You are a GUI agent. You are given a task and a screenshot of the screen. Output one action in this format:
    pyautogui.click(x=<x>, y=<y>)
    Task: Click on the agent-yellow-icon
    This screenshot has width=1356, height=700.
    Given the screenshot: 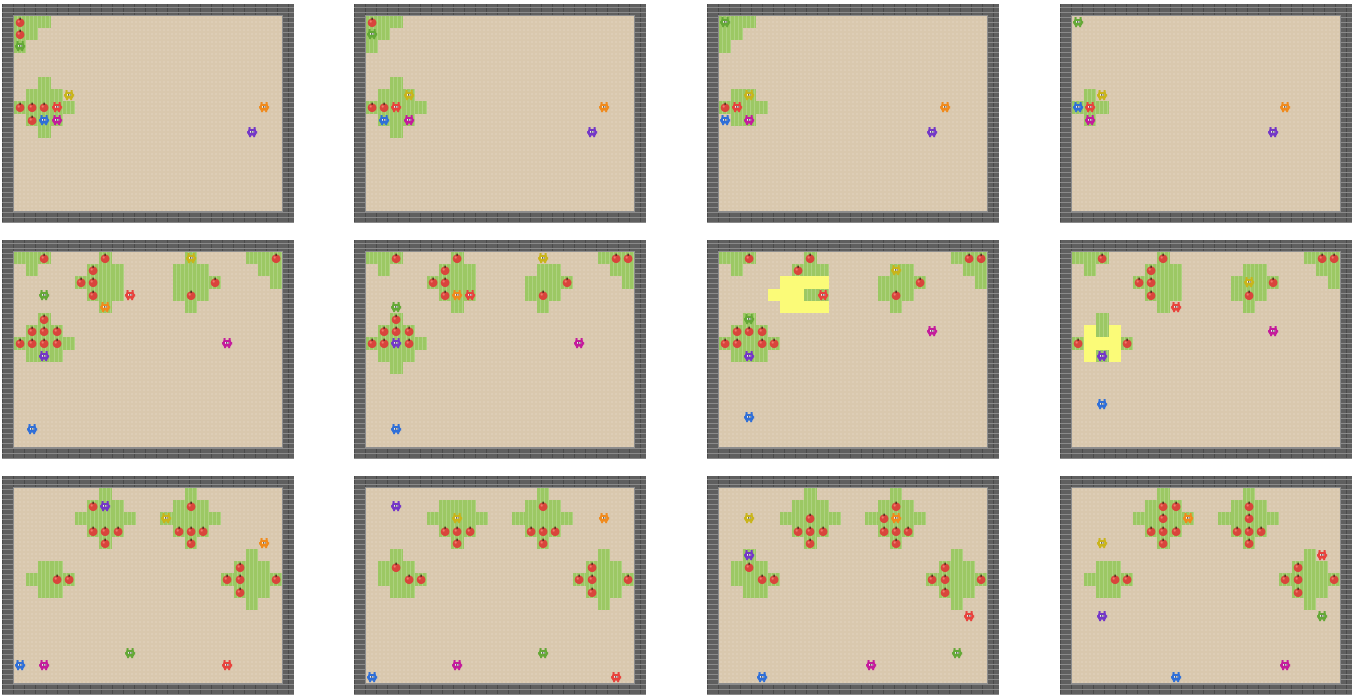 What is the action you would take?
    pyautogui.click(x=1102, y=543)
    